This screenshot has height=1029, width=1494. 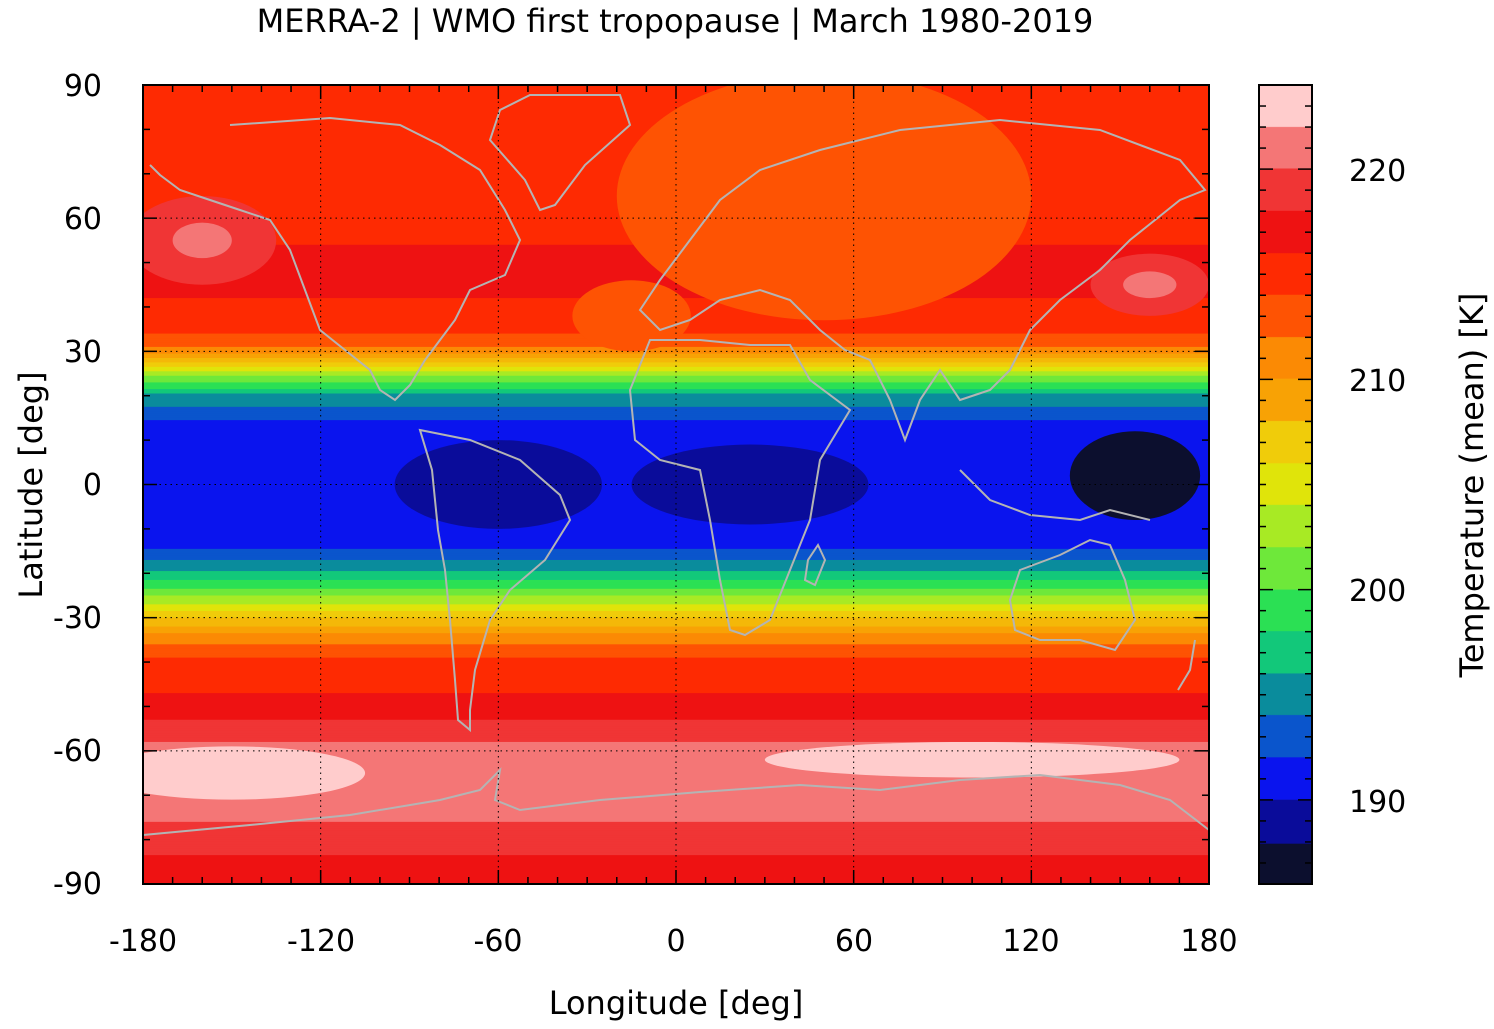 What do you see at coordinates (676, 1003) in the screenshot?
I see `x-axis-label: Longitude [deg]` at bounding box center [676, 1003].